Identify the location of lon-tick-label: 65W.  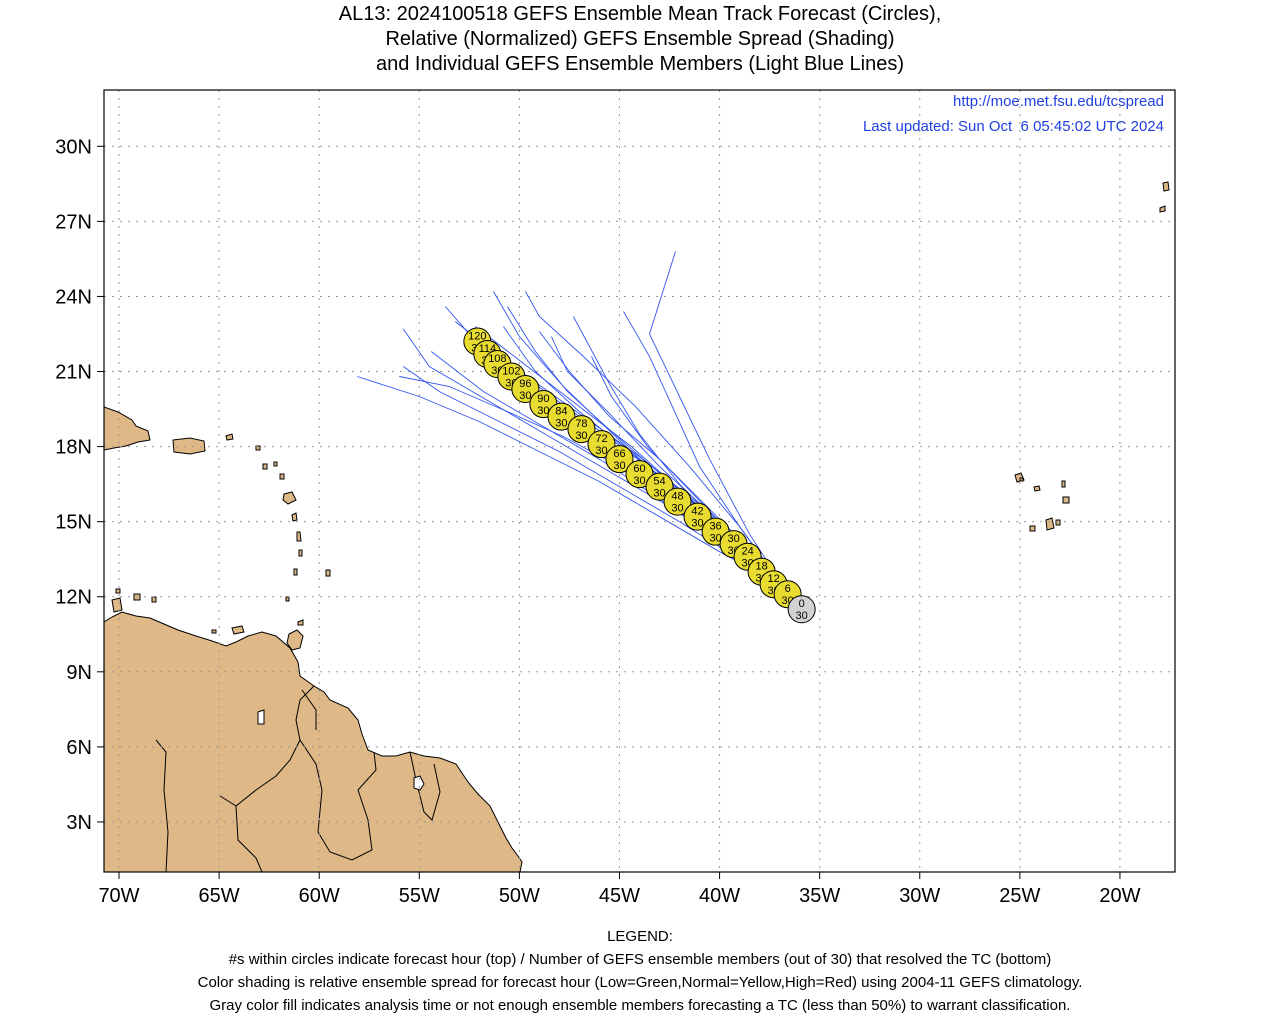
(219, 896).